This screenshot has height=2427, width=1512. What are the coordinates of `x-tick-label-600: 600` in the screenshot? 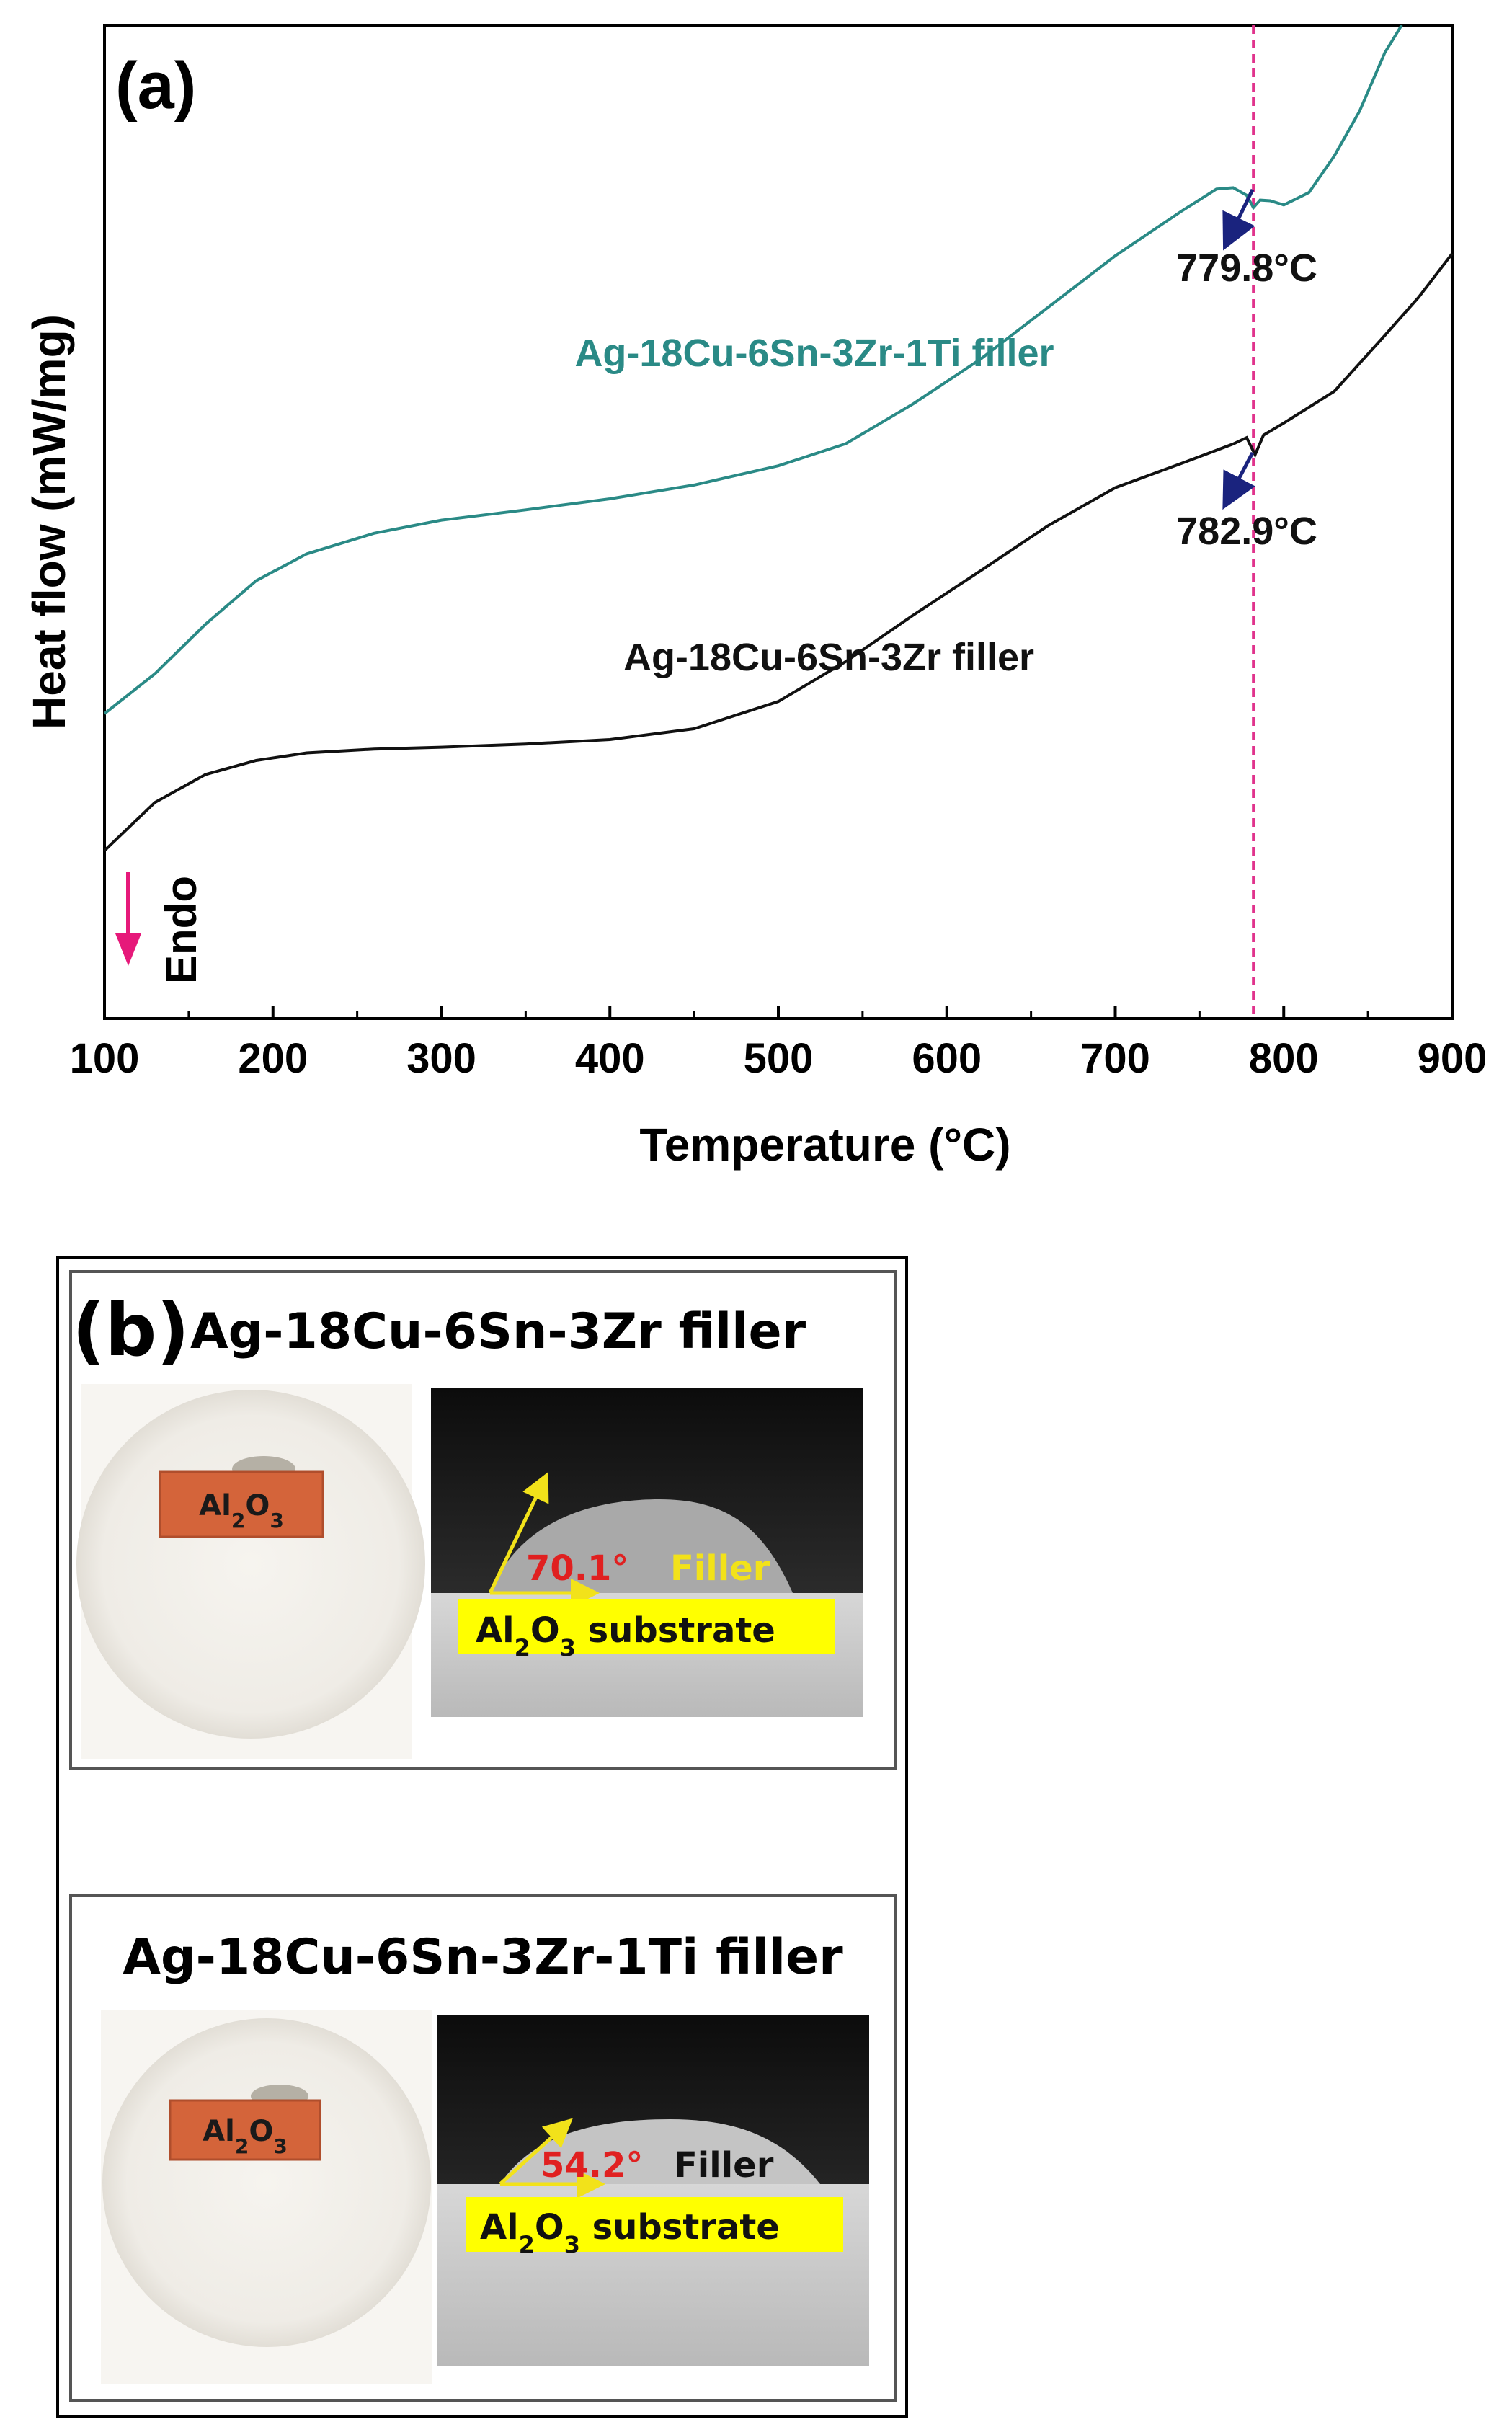 It's located at (947, 1058).